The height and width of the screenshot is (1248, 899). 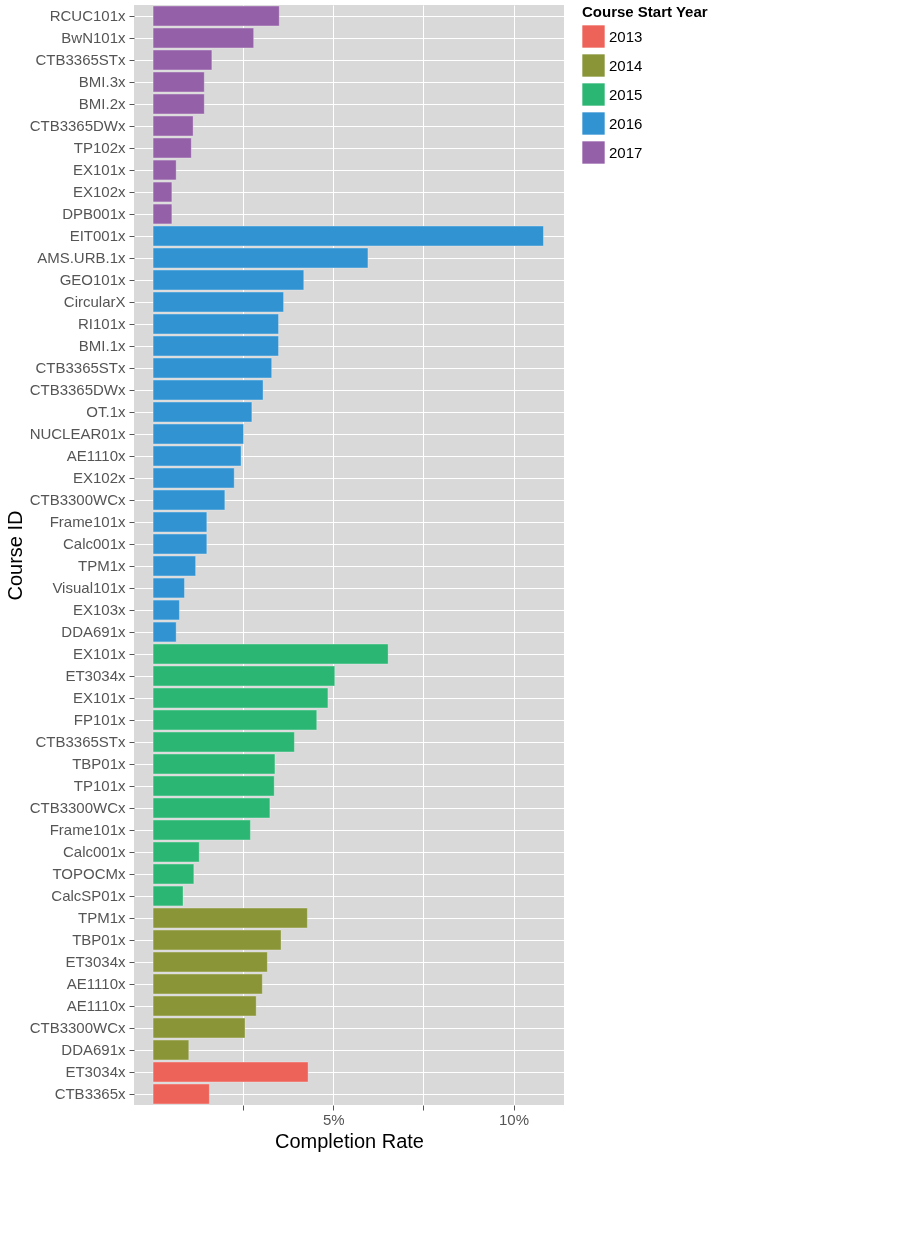 I want to click on y-tick-label: OT.1x, so click(x=106, y=411).